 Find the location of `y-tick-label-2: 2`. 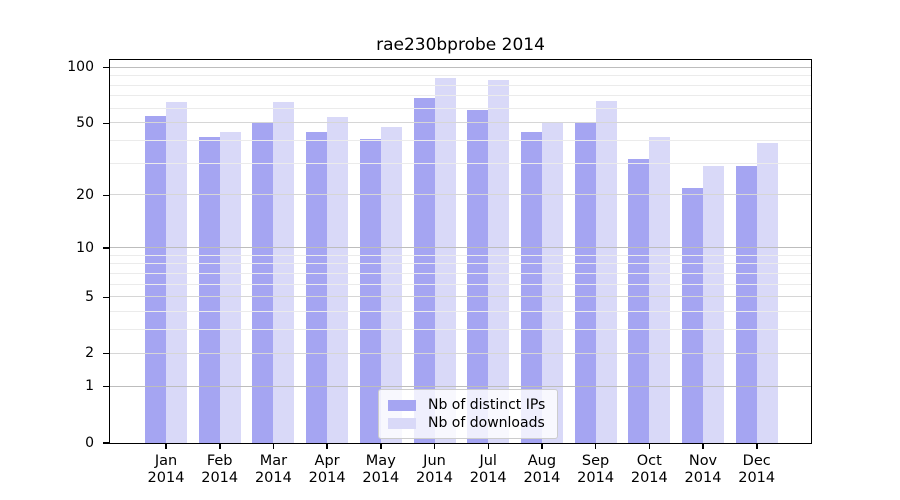

y-tick-label-2: 2 is located at coordinates (89, 353).